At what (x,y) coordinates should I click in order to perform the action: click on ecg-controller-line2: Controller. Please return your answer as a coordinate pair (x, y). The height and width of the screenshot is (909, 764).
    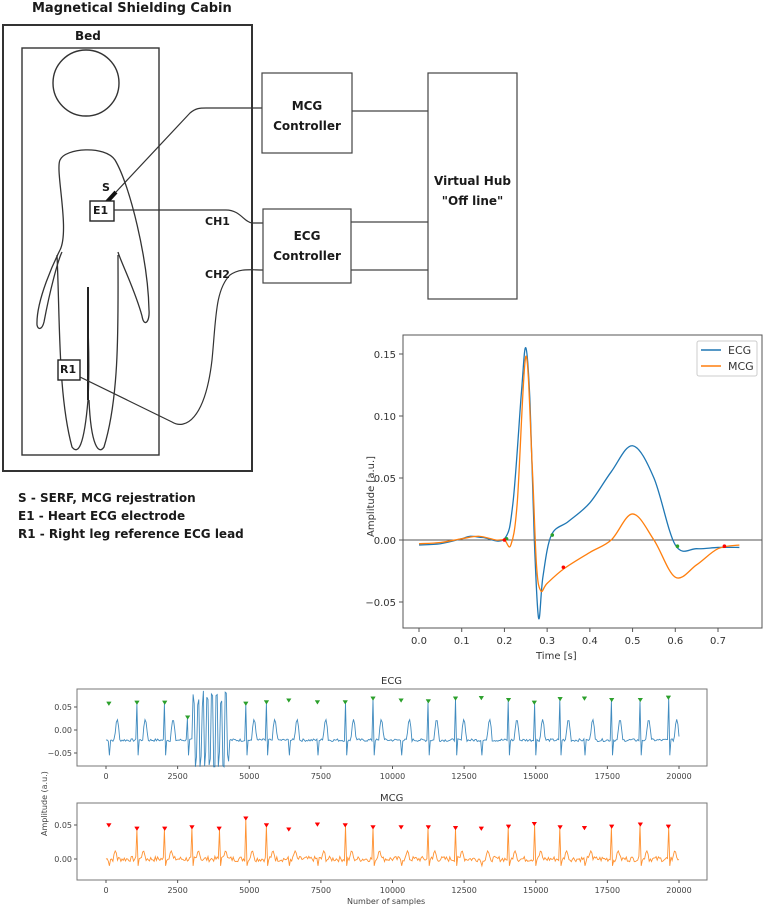
    Looking at the image, I should click on (307, 256).